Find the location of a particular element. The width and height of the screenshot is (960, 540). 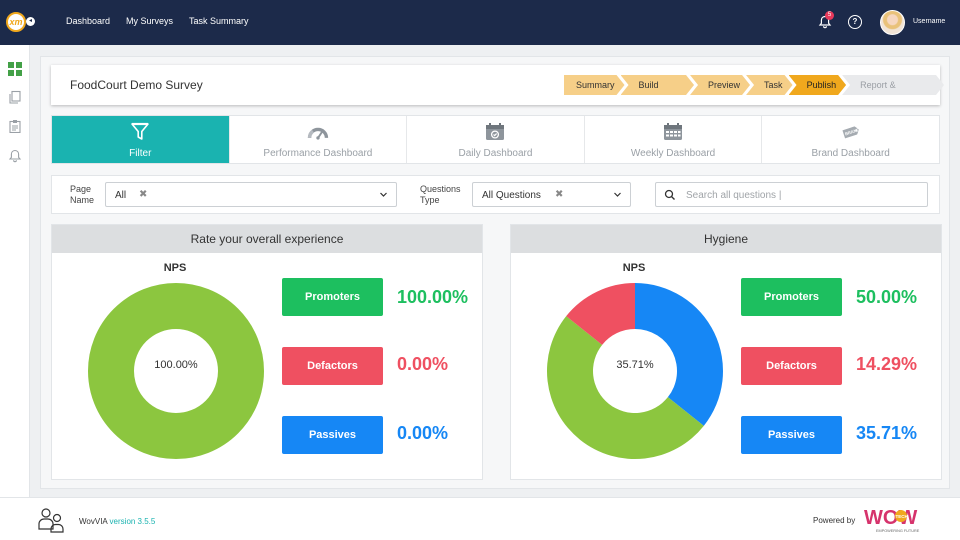

search-input is located at coordinates (801, 195).